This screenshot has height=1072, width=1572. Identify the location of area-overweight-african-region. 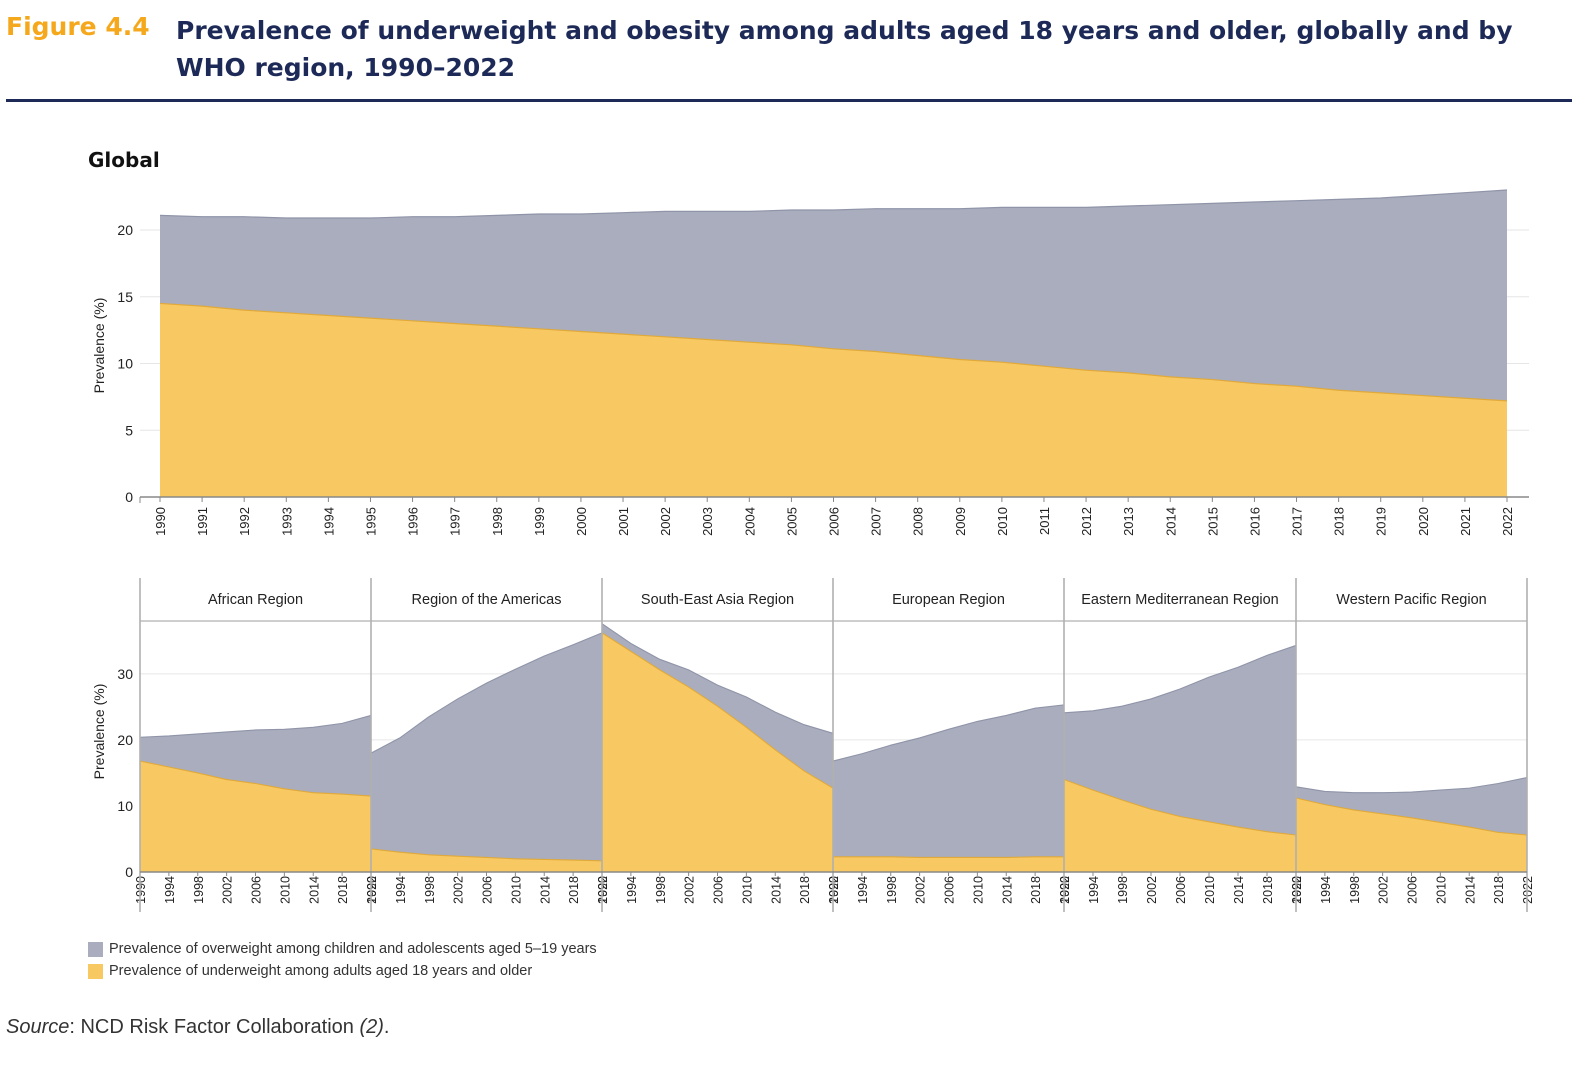
(255, 756).